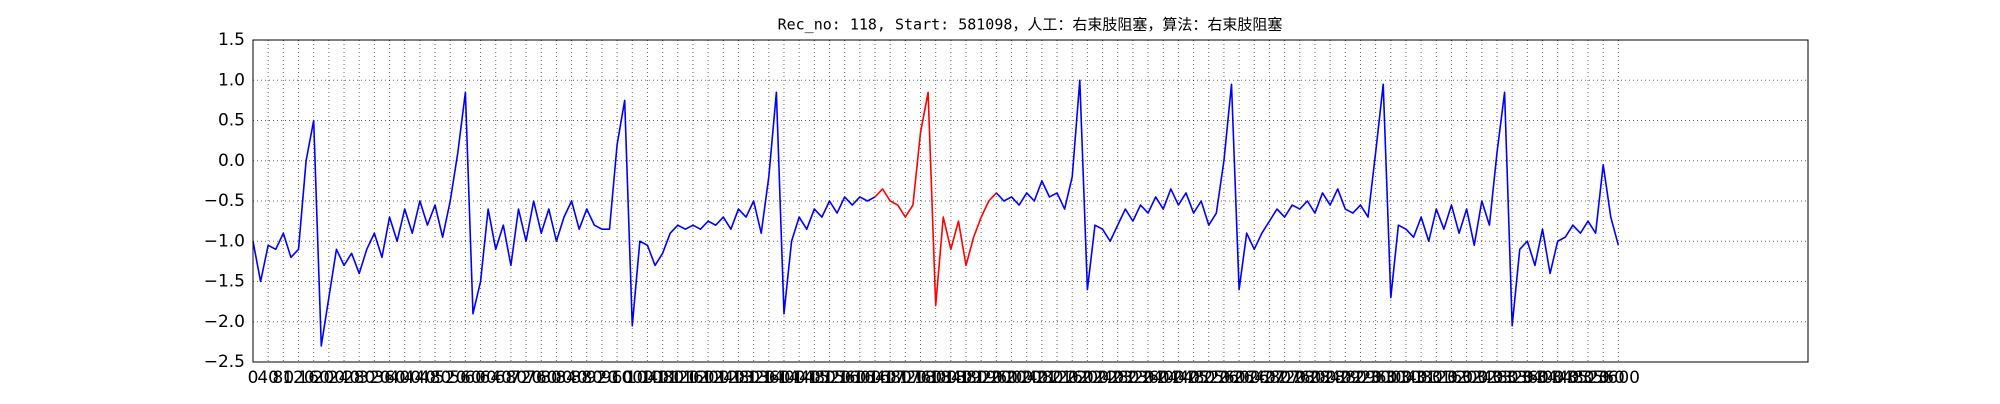  What do you see at coordinates (1481, 378) in the screenshot?
I see `x-tick-label: 3240` at bounding box center [1481, 378].